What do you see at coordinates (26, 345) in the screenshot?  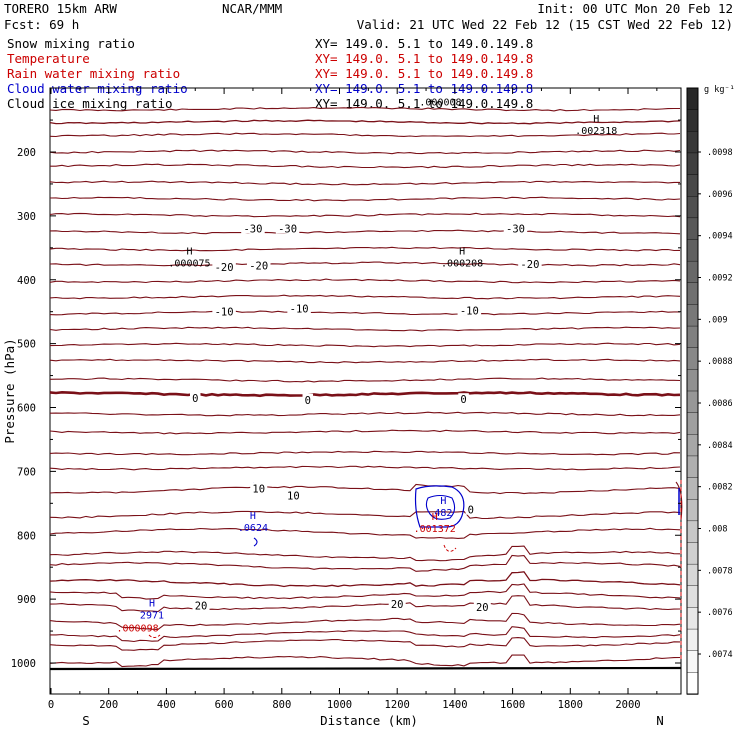 I see `y-tick-label: 500` at bounding box center [26, 345].